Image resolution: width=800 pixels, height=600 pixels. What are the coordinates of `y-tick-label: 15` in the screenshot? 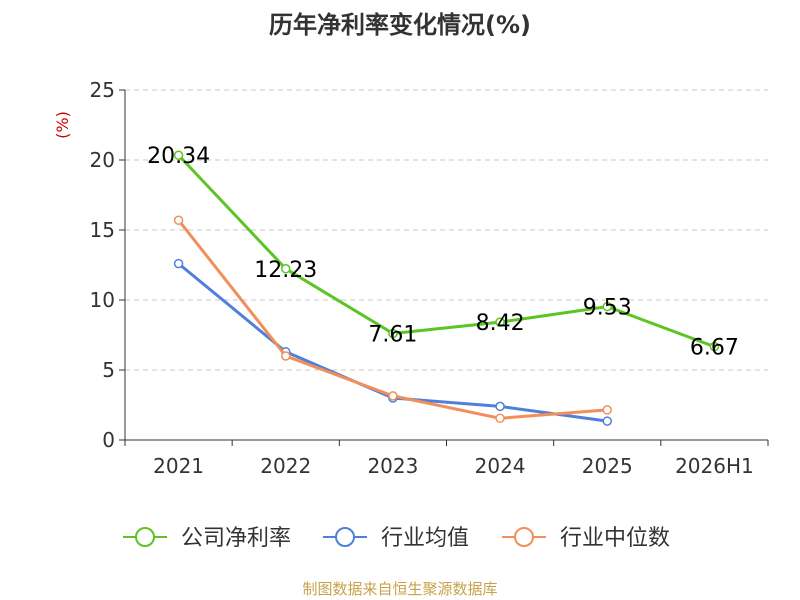 It's located at (102, 230).